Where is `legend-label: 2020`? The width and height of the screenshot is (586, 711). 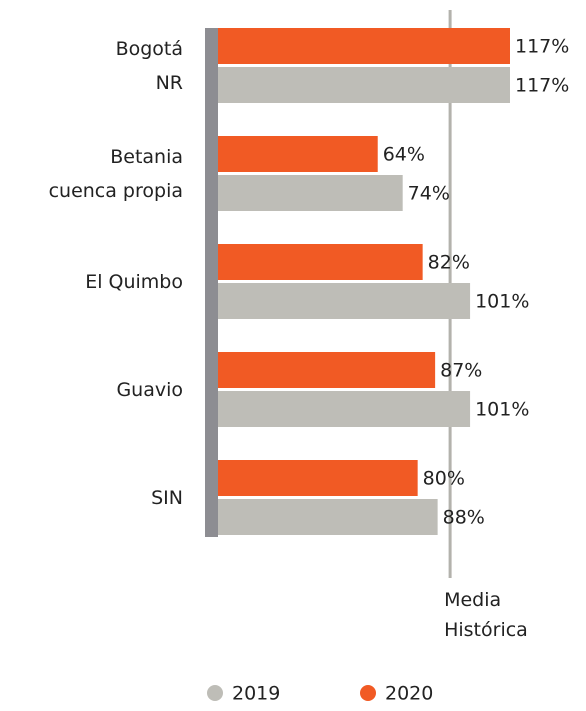
legend-label: 2020 is located at coordinates (409, 694).